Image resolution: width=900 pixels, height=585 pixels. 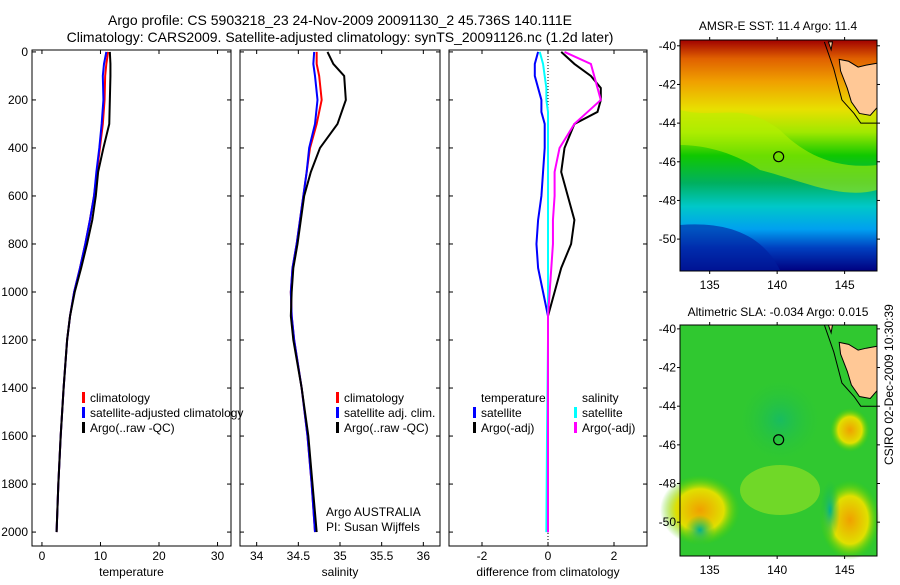 What do you see at coordinates (373, 512) in the screenshot?
I see `annotation-argo-australia: Argo AUSTRALIA` at bounding box center [373, 512].